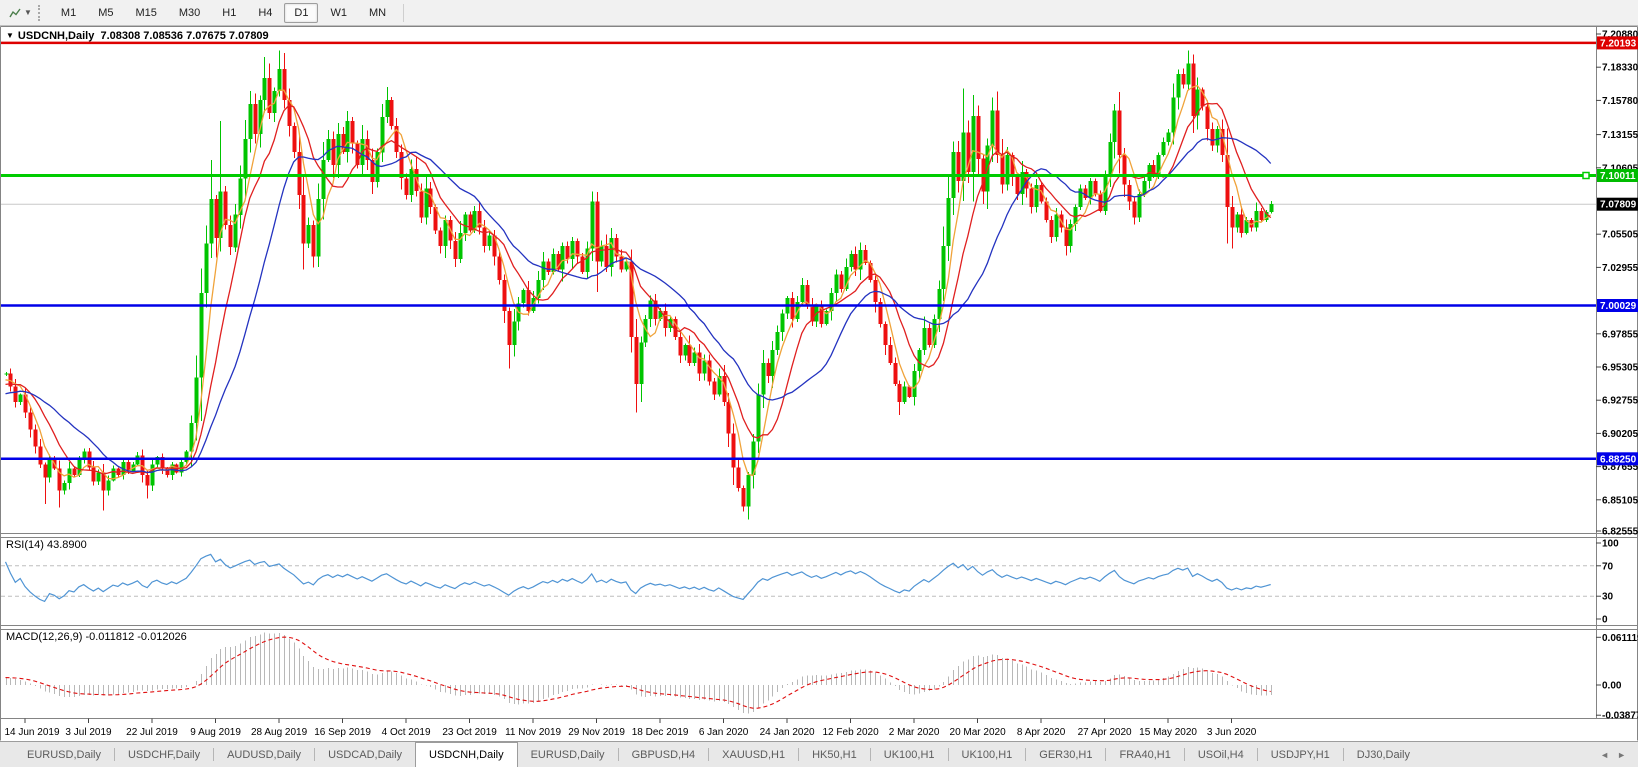 This screenshot has width=1638, height=767. What do you see at coordinates (1605, 754) in the screenshot?
I see `tab-scroll-left-icon: ◄` at bounding box center [1605, 754].